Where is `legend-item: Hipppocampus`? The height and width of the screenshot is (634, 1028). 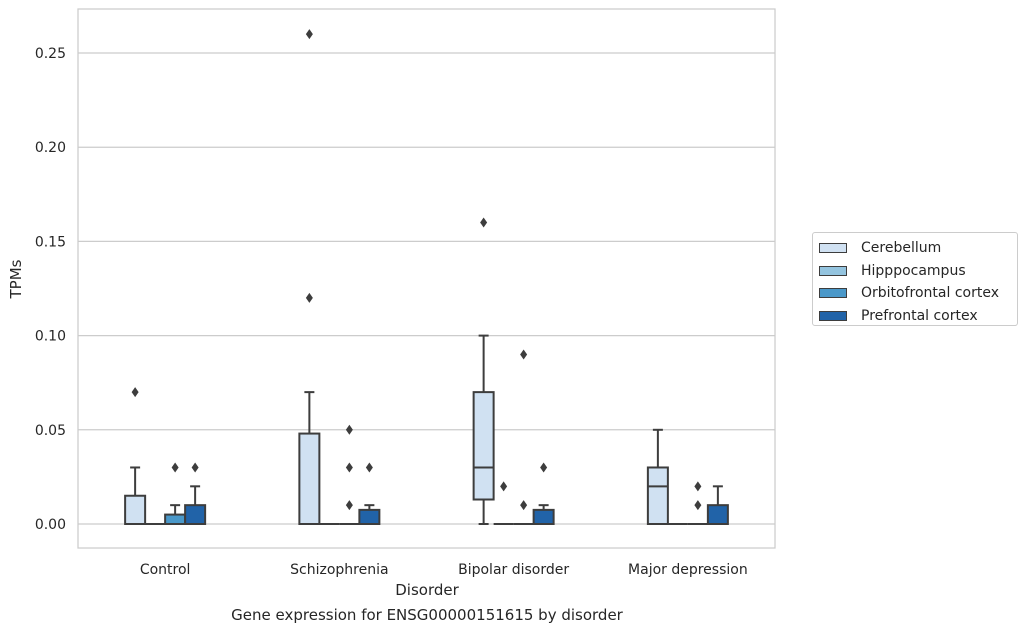
legend-item: Hipppocampus is located at coordinates (918, 271).